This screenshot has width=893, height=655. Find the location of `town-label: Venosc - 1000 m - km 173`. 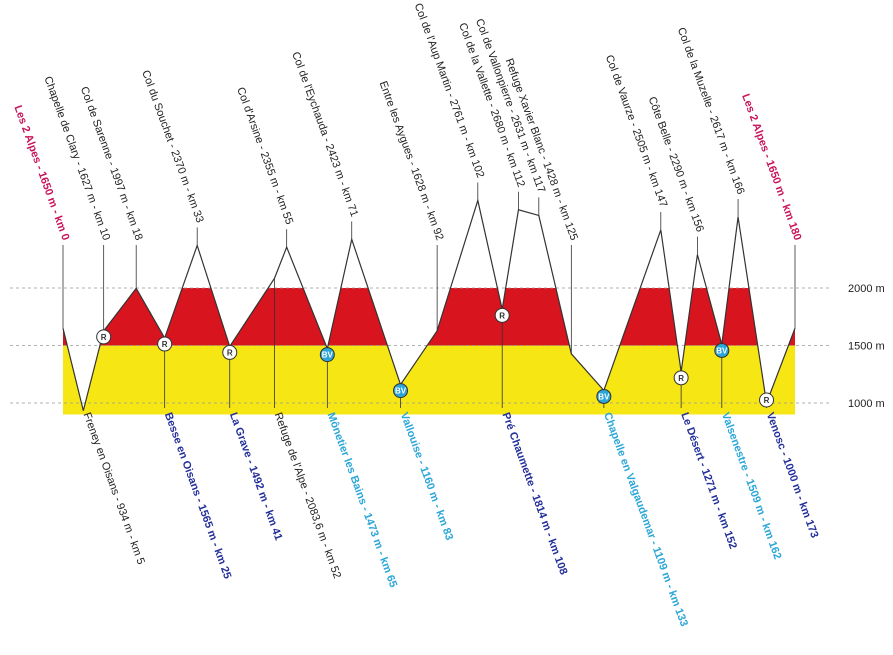

town-label: Venosc - 1000 m - km 173 is located at coordinates (792, 475).